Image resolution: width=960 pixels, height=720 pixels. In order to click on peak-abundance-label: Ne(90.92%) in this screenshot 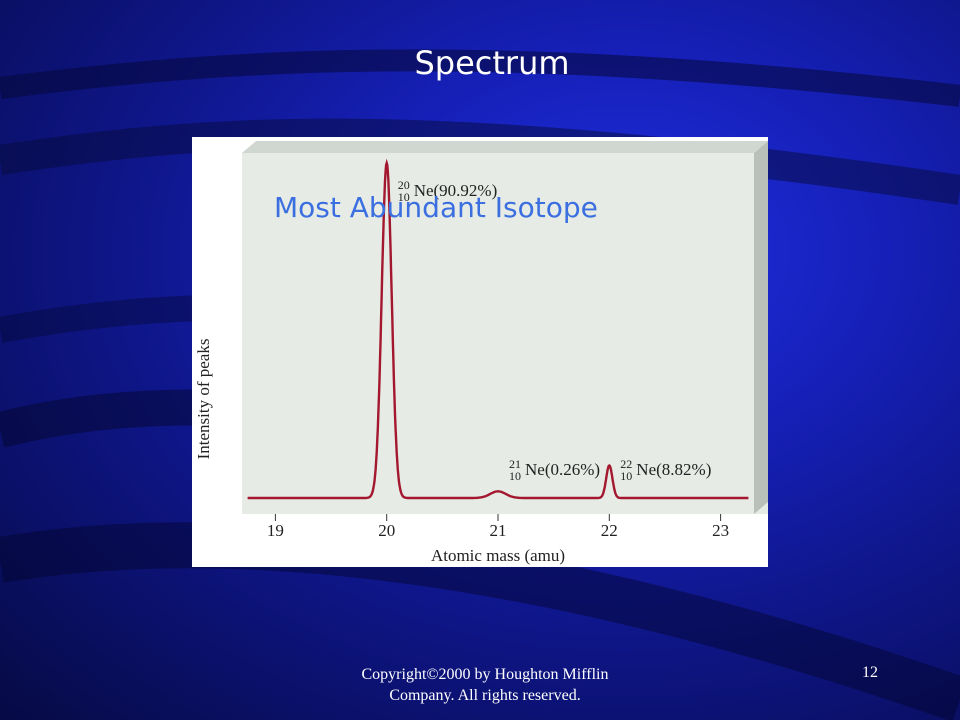, I will do `click(456, 190)`.